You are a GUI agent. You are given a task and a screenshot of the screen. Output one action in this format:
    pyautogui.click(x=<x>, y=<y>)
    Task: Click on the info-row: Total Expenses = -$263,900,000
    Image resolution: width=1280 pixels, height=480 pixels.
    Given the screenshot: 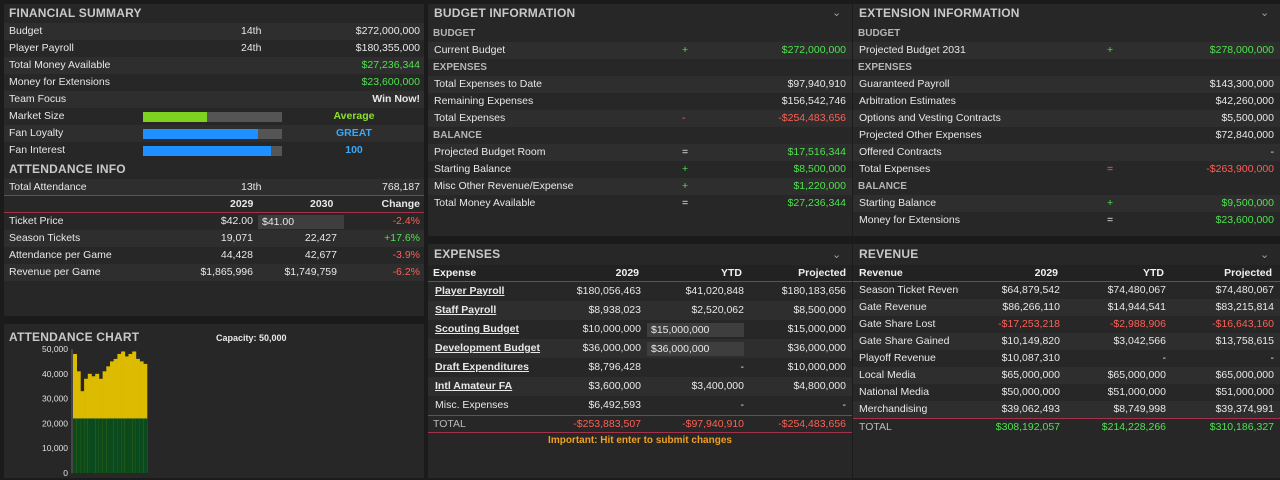 What is the action you would take?
    pyautogui.click(x=1066, y=169)
    